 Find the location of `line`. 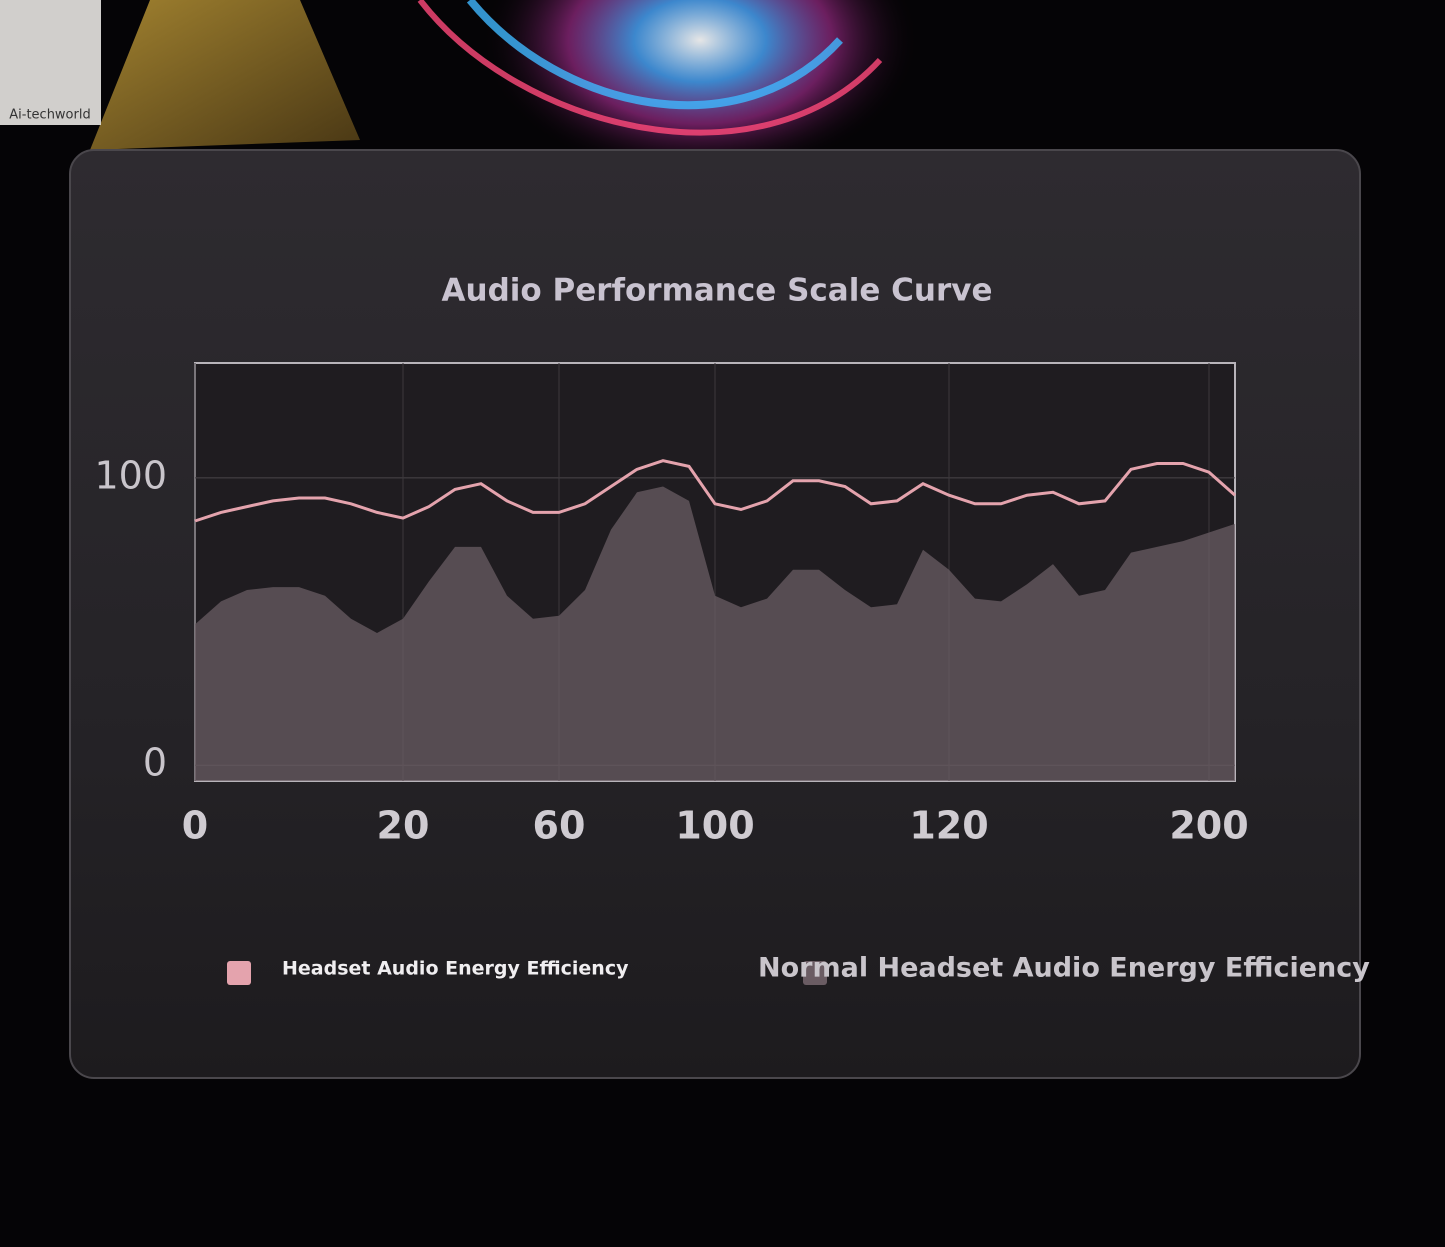

line is located at coordinates (715, 491).